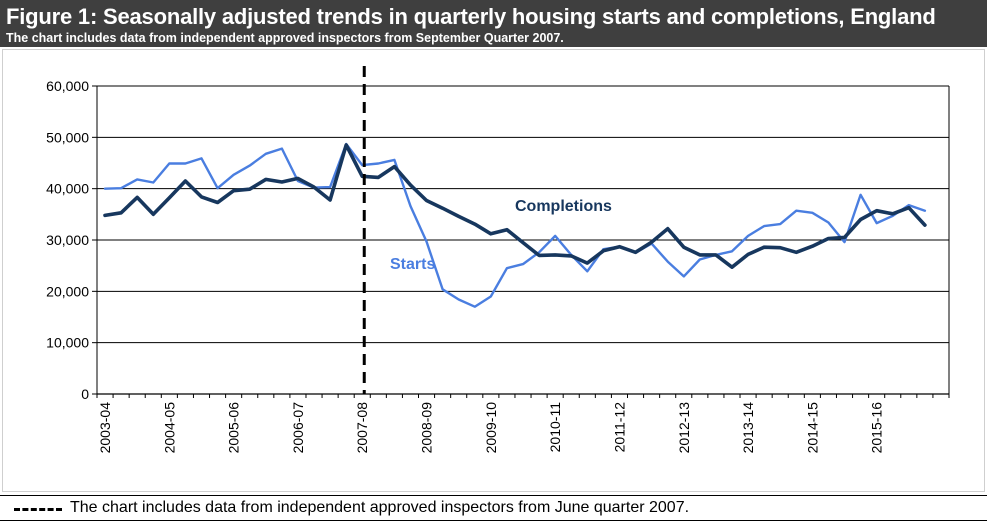 The width and height of the screenshot is (987, 521). Describe the element at coordinates (555, 427) in the screenshot. I see `x-tick-label: 2010-11` at that location.